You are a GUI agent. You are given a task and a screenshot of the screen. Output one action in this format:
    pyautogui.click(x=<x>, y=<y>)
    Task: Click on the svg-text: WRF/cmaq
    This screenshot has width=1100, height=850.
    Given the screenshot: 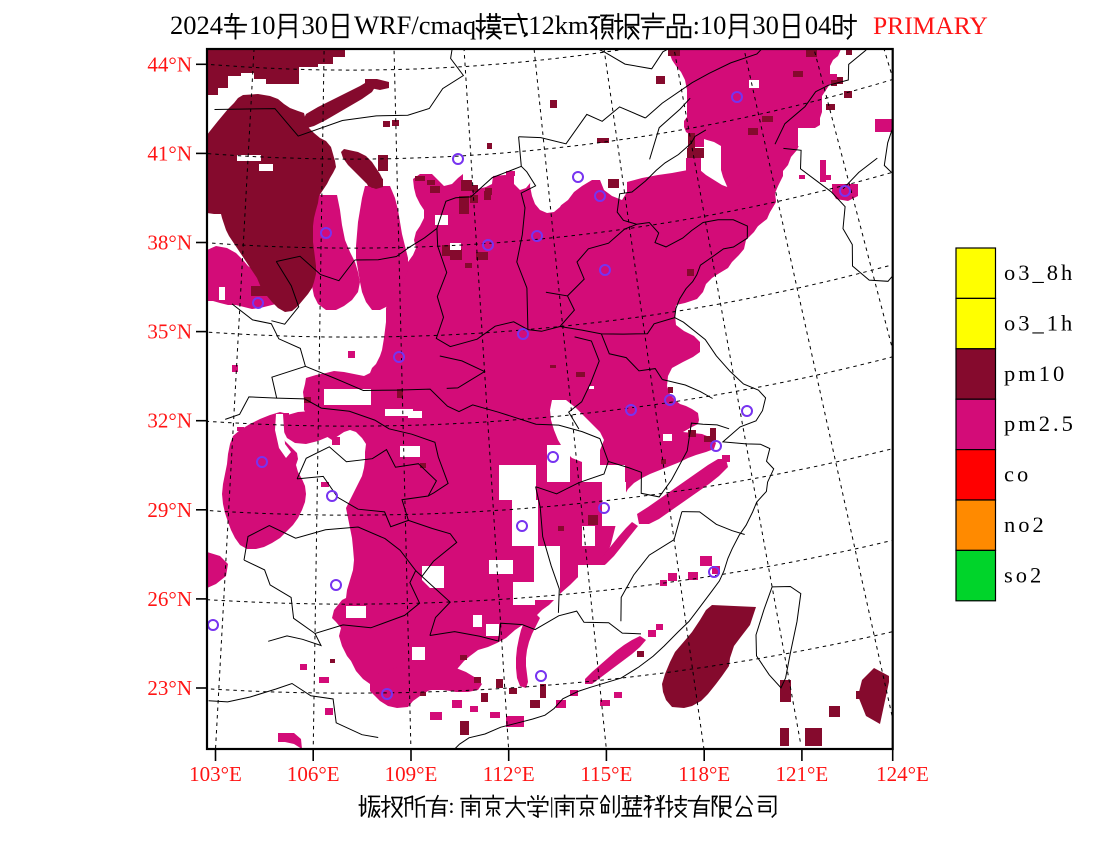 What is the action you would take?
    pyautogui.click(x=415, y=25)
    